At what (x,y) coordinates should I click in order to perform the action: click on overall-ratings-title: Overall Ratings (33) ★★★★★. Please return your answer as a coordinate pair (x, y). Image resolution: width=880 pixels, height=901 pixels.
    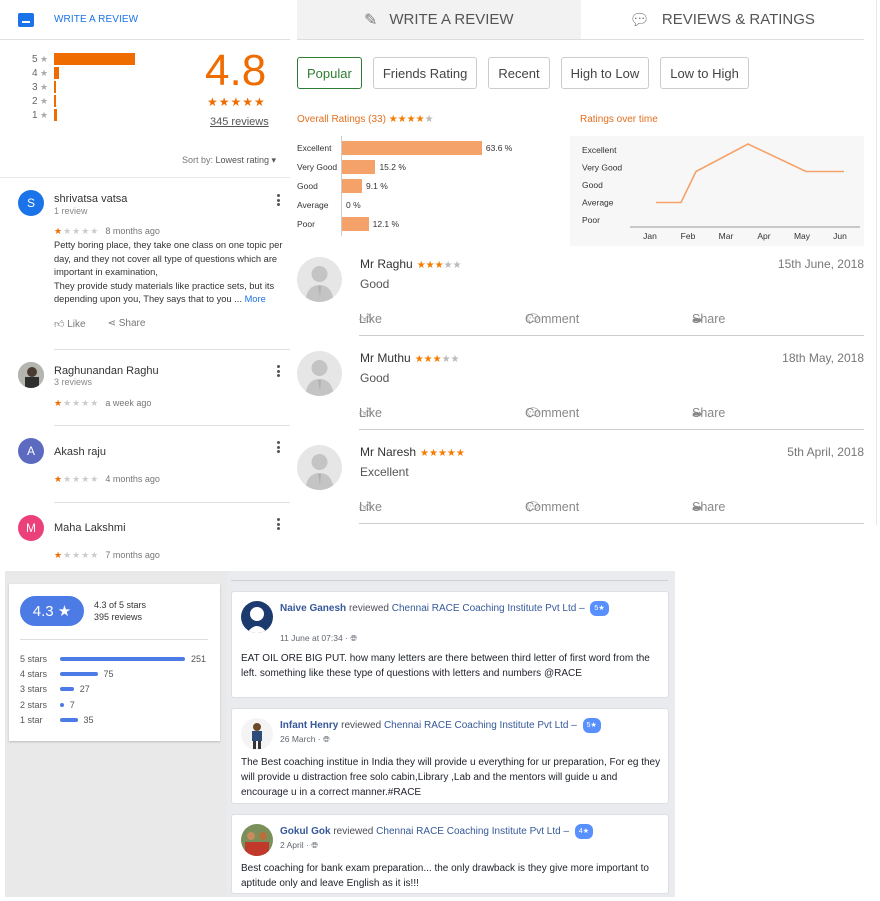
    Looking at the image, I should click on (365, 119).